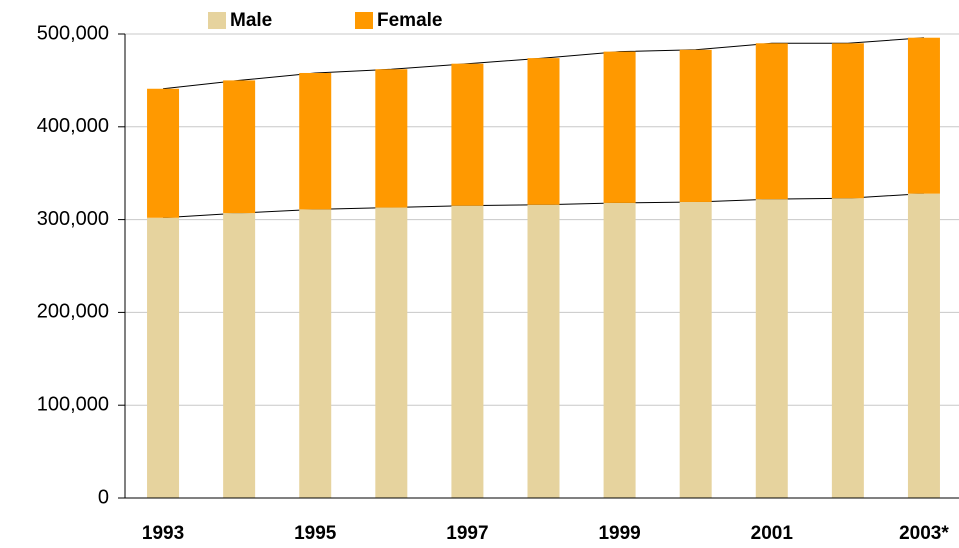  I want to click on x-tick-label: 1999, so click(619, 533).